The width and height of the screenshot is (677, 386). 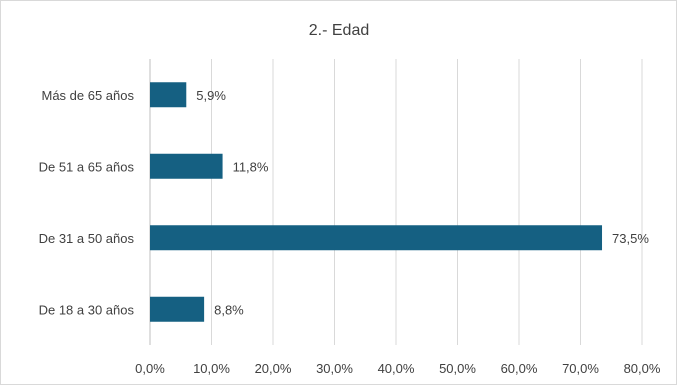 I want to click on data-label-1: 73,5%, so click(x=630, y=238).